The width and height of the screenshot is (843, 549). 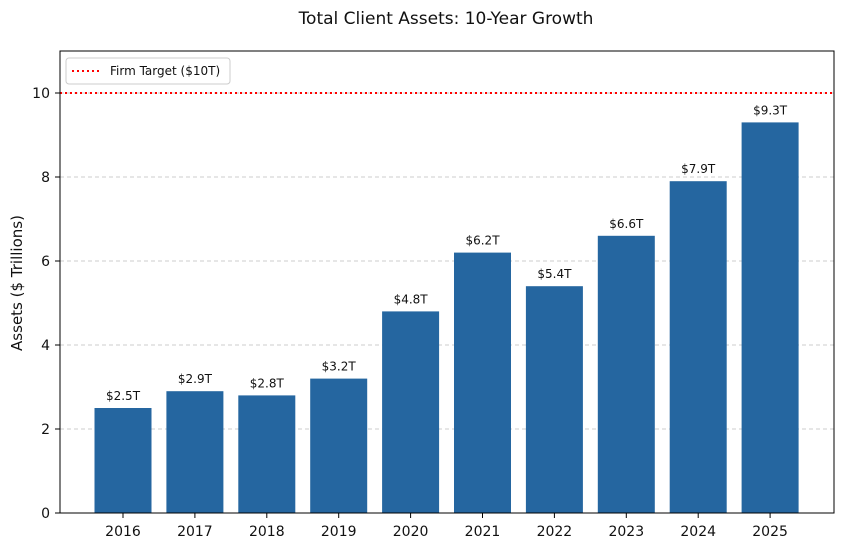 I want to click on x-axis-ticks: 2016 2017 2018 2019 2020 2021 2022 2023 2024 2025, so click(x=446, y=526).